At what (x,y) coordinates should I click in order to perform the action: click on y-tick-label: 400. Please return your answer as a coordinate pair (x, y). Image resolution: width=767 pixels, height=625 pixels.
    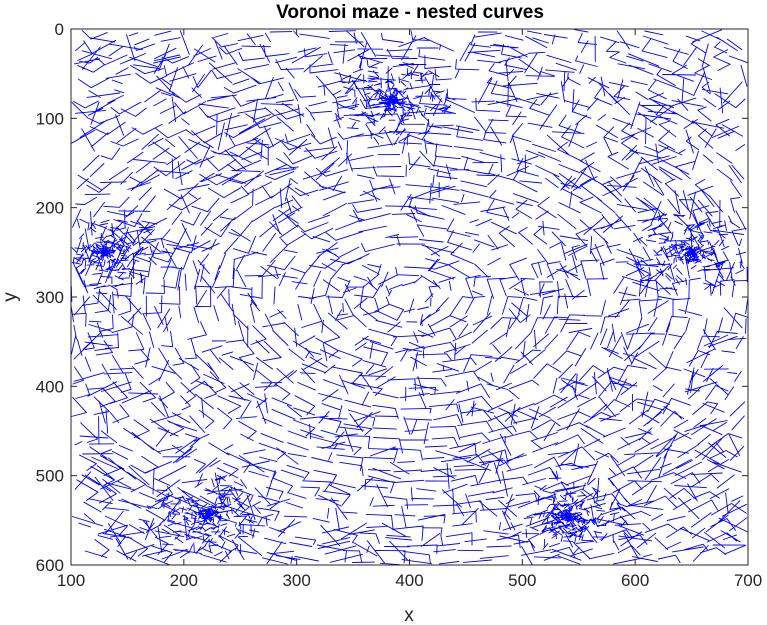
    Looking at the image, I should click on (50, 386).